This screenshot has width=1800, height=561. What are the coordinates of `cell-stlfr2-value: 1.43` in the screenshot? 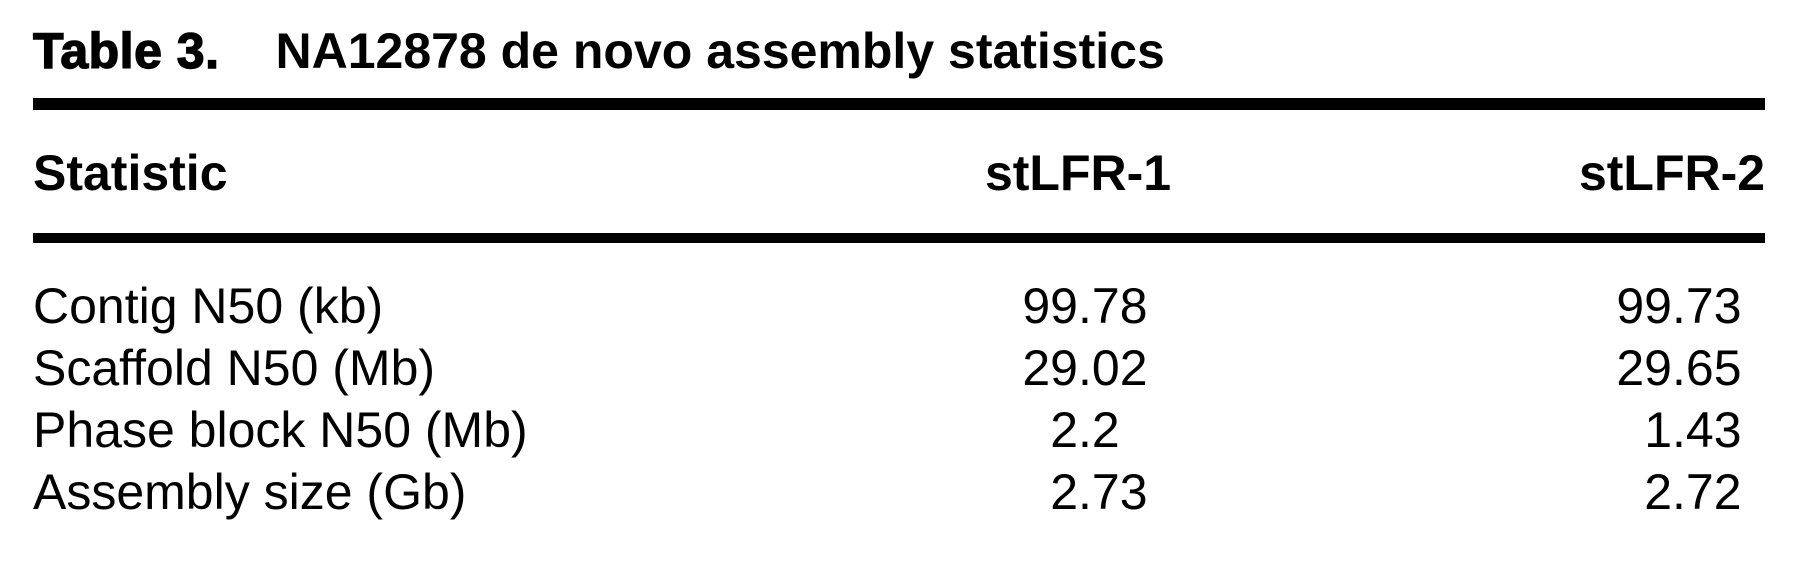 It's located at (1693, 430).